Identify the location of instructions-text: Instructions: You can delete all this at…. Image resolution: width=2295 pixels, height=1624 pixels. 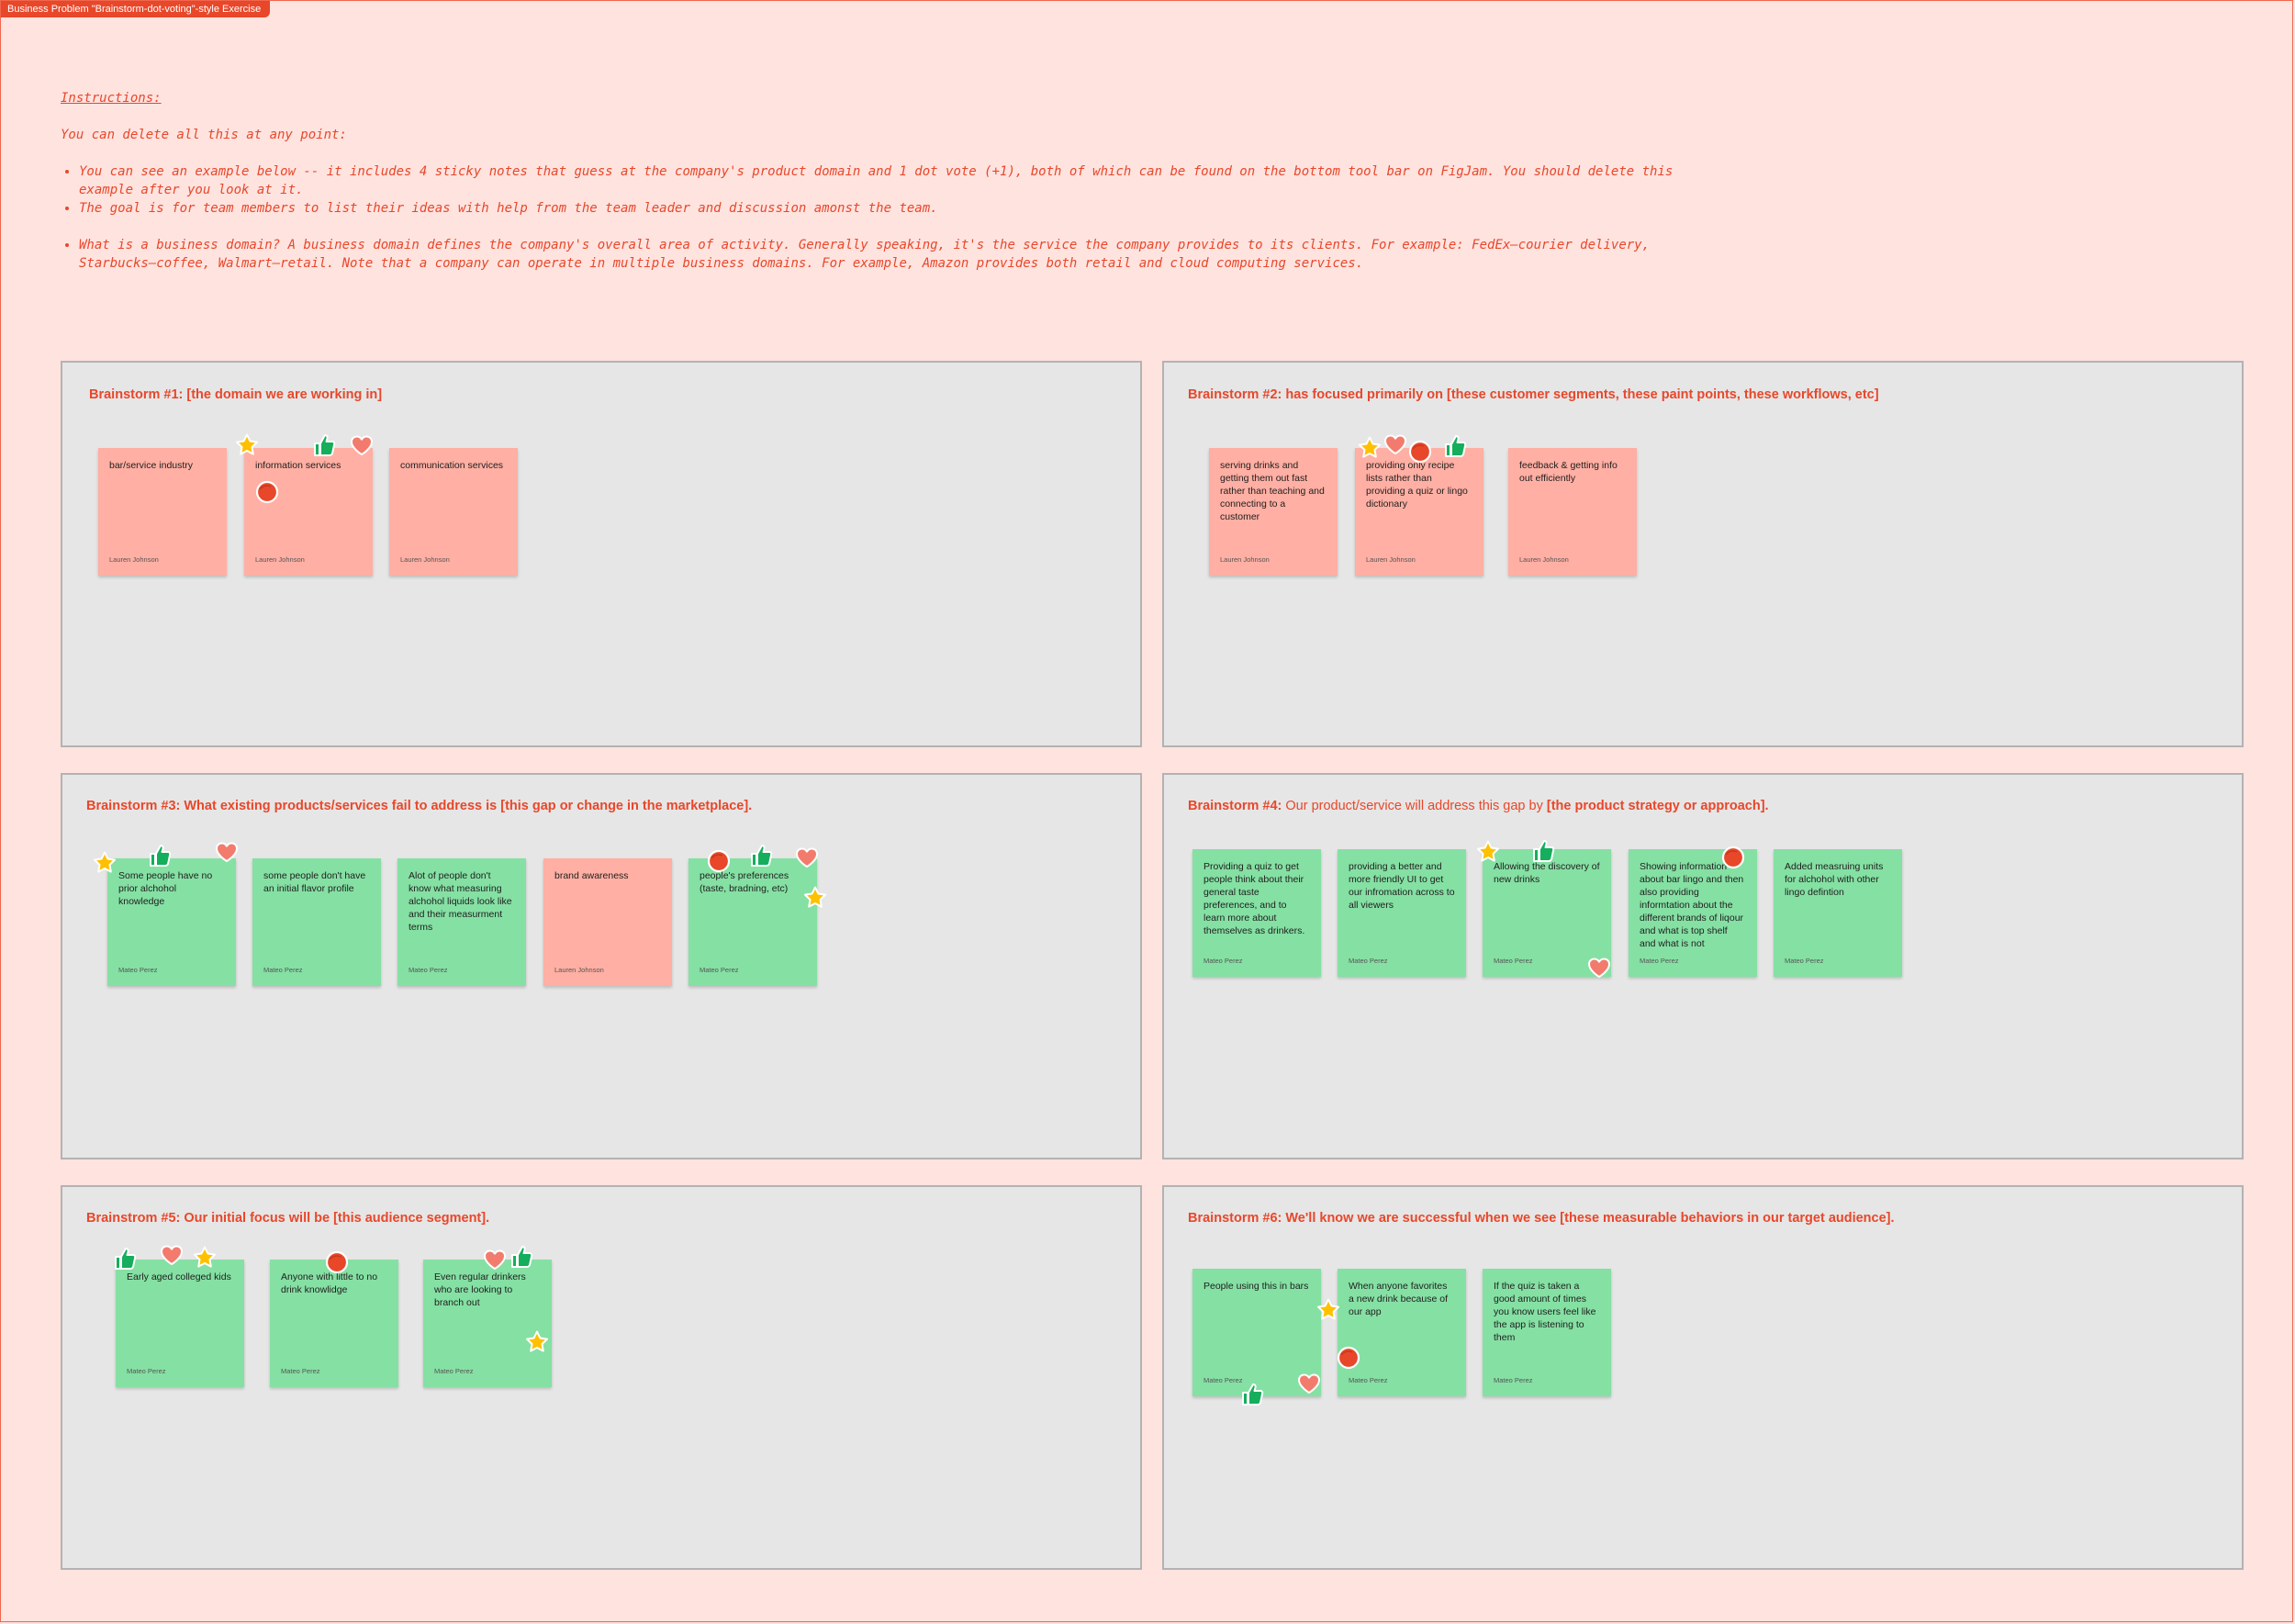
(878, 181).